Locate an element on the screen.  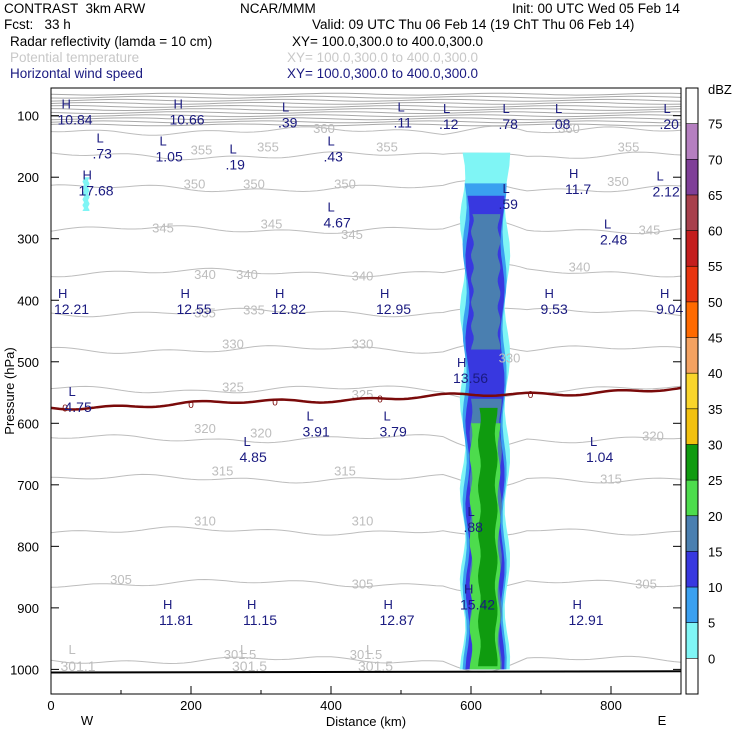
wind-extremum-value: 12.55 is located at coordinates (194, 309).